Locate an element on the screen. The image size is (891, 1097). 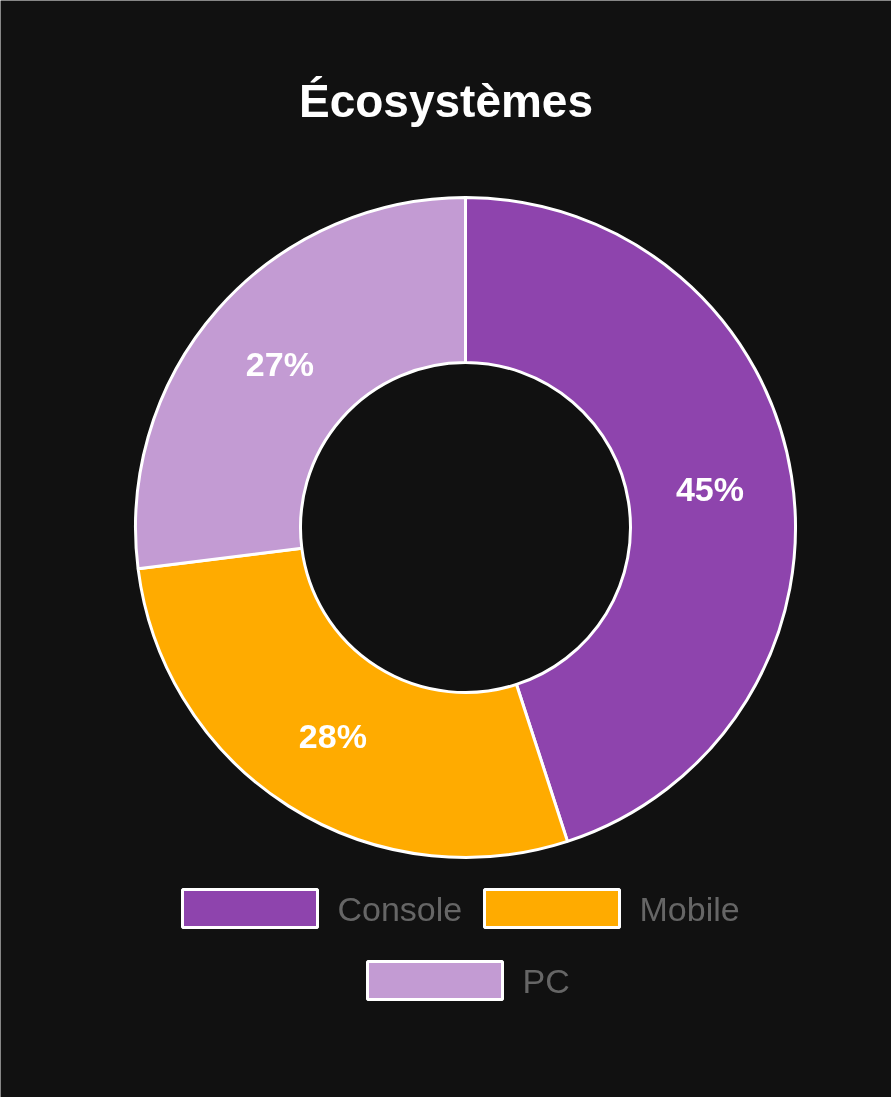
data-label: 28% is located at coordinates (332, 736).